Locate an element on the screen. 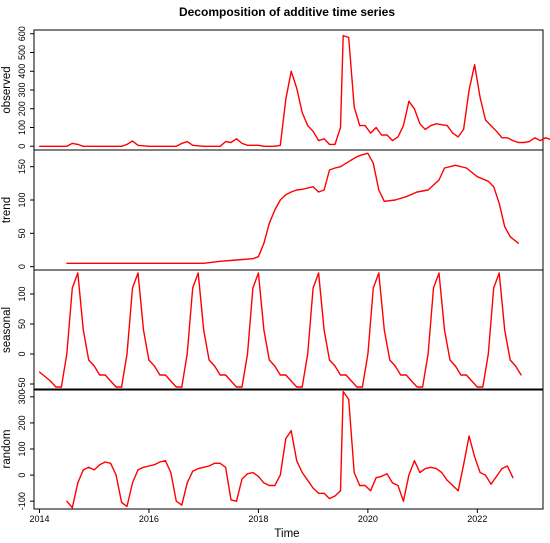  y-axis-label-observed: observed is located at coordinates (7, 89).